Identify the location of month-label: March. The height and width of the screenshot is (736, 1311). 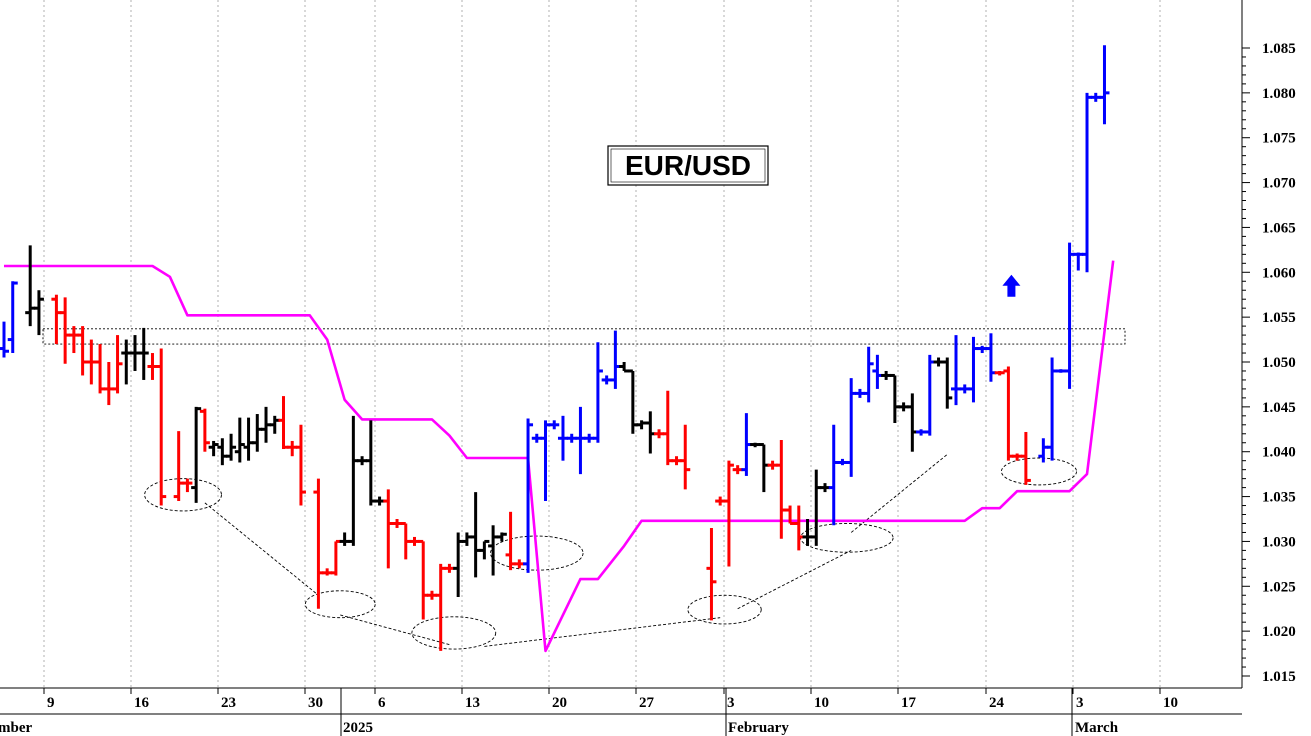
(1097, 728).